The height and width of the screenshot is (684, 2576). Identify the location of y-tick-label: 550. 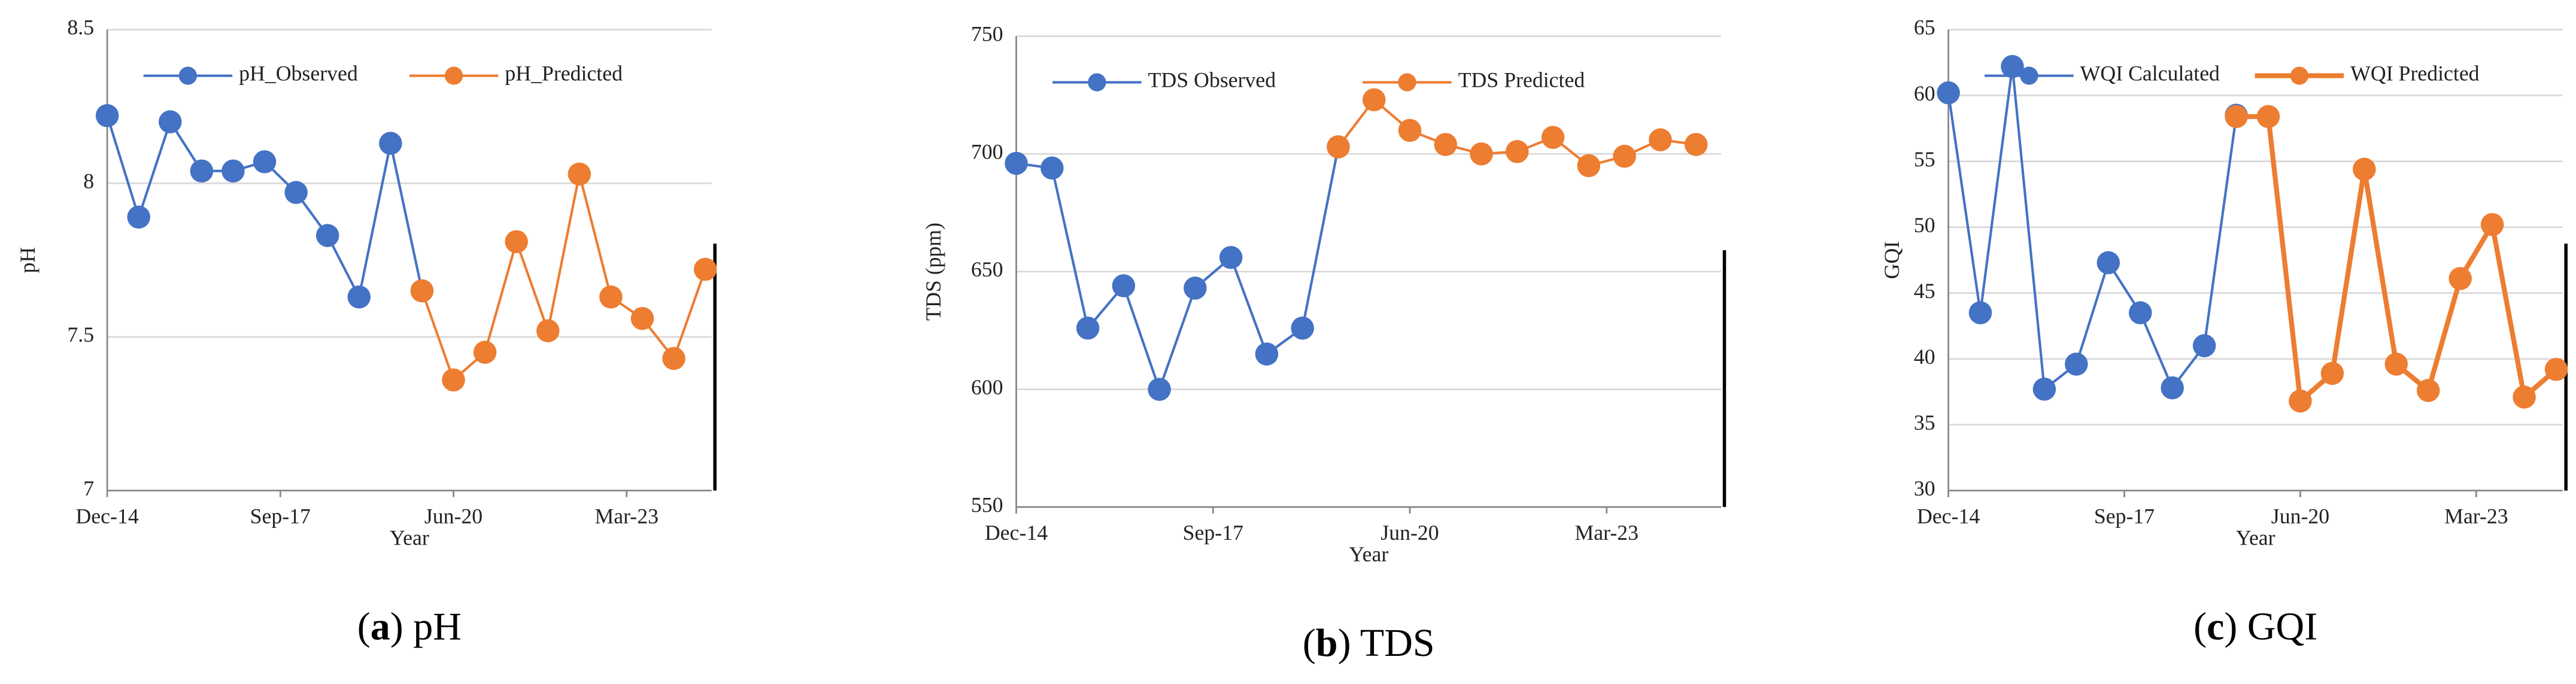
(987, 505).